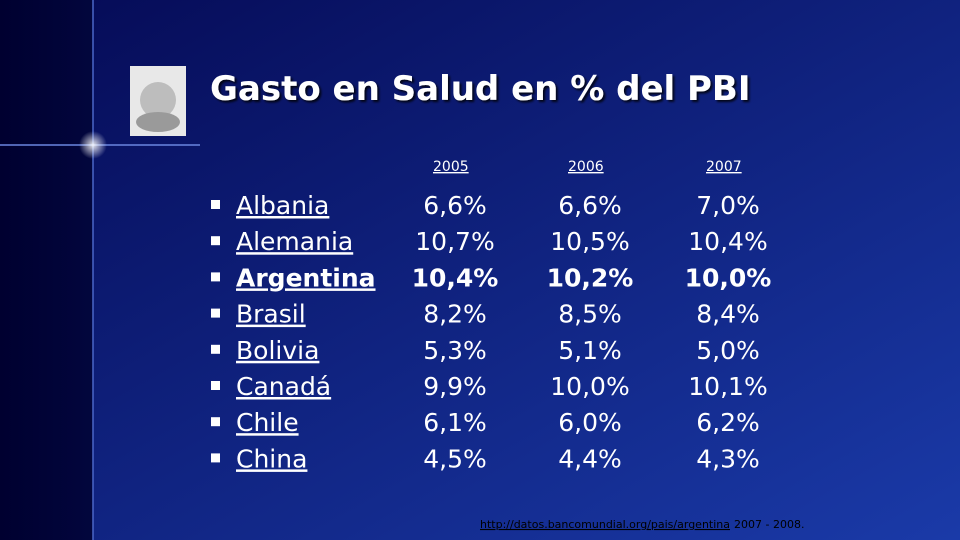 This screenshot has width=960, height=540. Describe the element at coordinates (480, 89) in the screenshot. I see `title: Gasto en Salud en % del PBI` at that location.